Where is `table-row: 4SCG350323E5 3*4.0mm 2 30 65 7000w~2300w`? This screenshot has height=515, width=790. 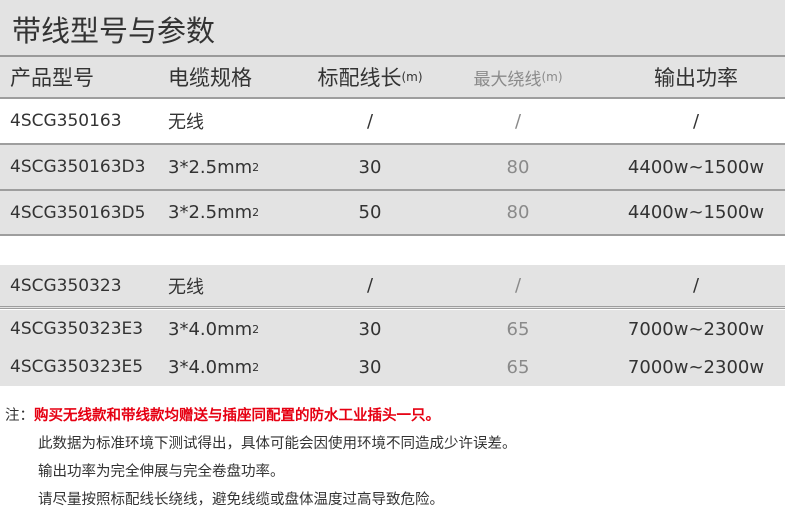
table-row: 4SCG350323E5 3*4.0mm 2 30 65 7000w~2300w is located at coordinates (392, 367).